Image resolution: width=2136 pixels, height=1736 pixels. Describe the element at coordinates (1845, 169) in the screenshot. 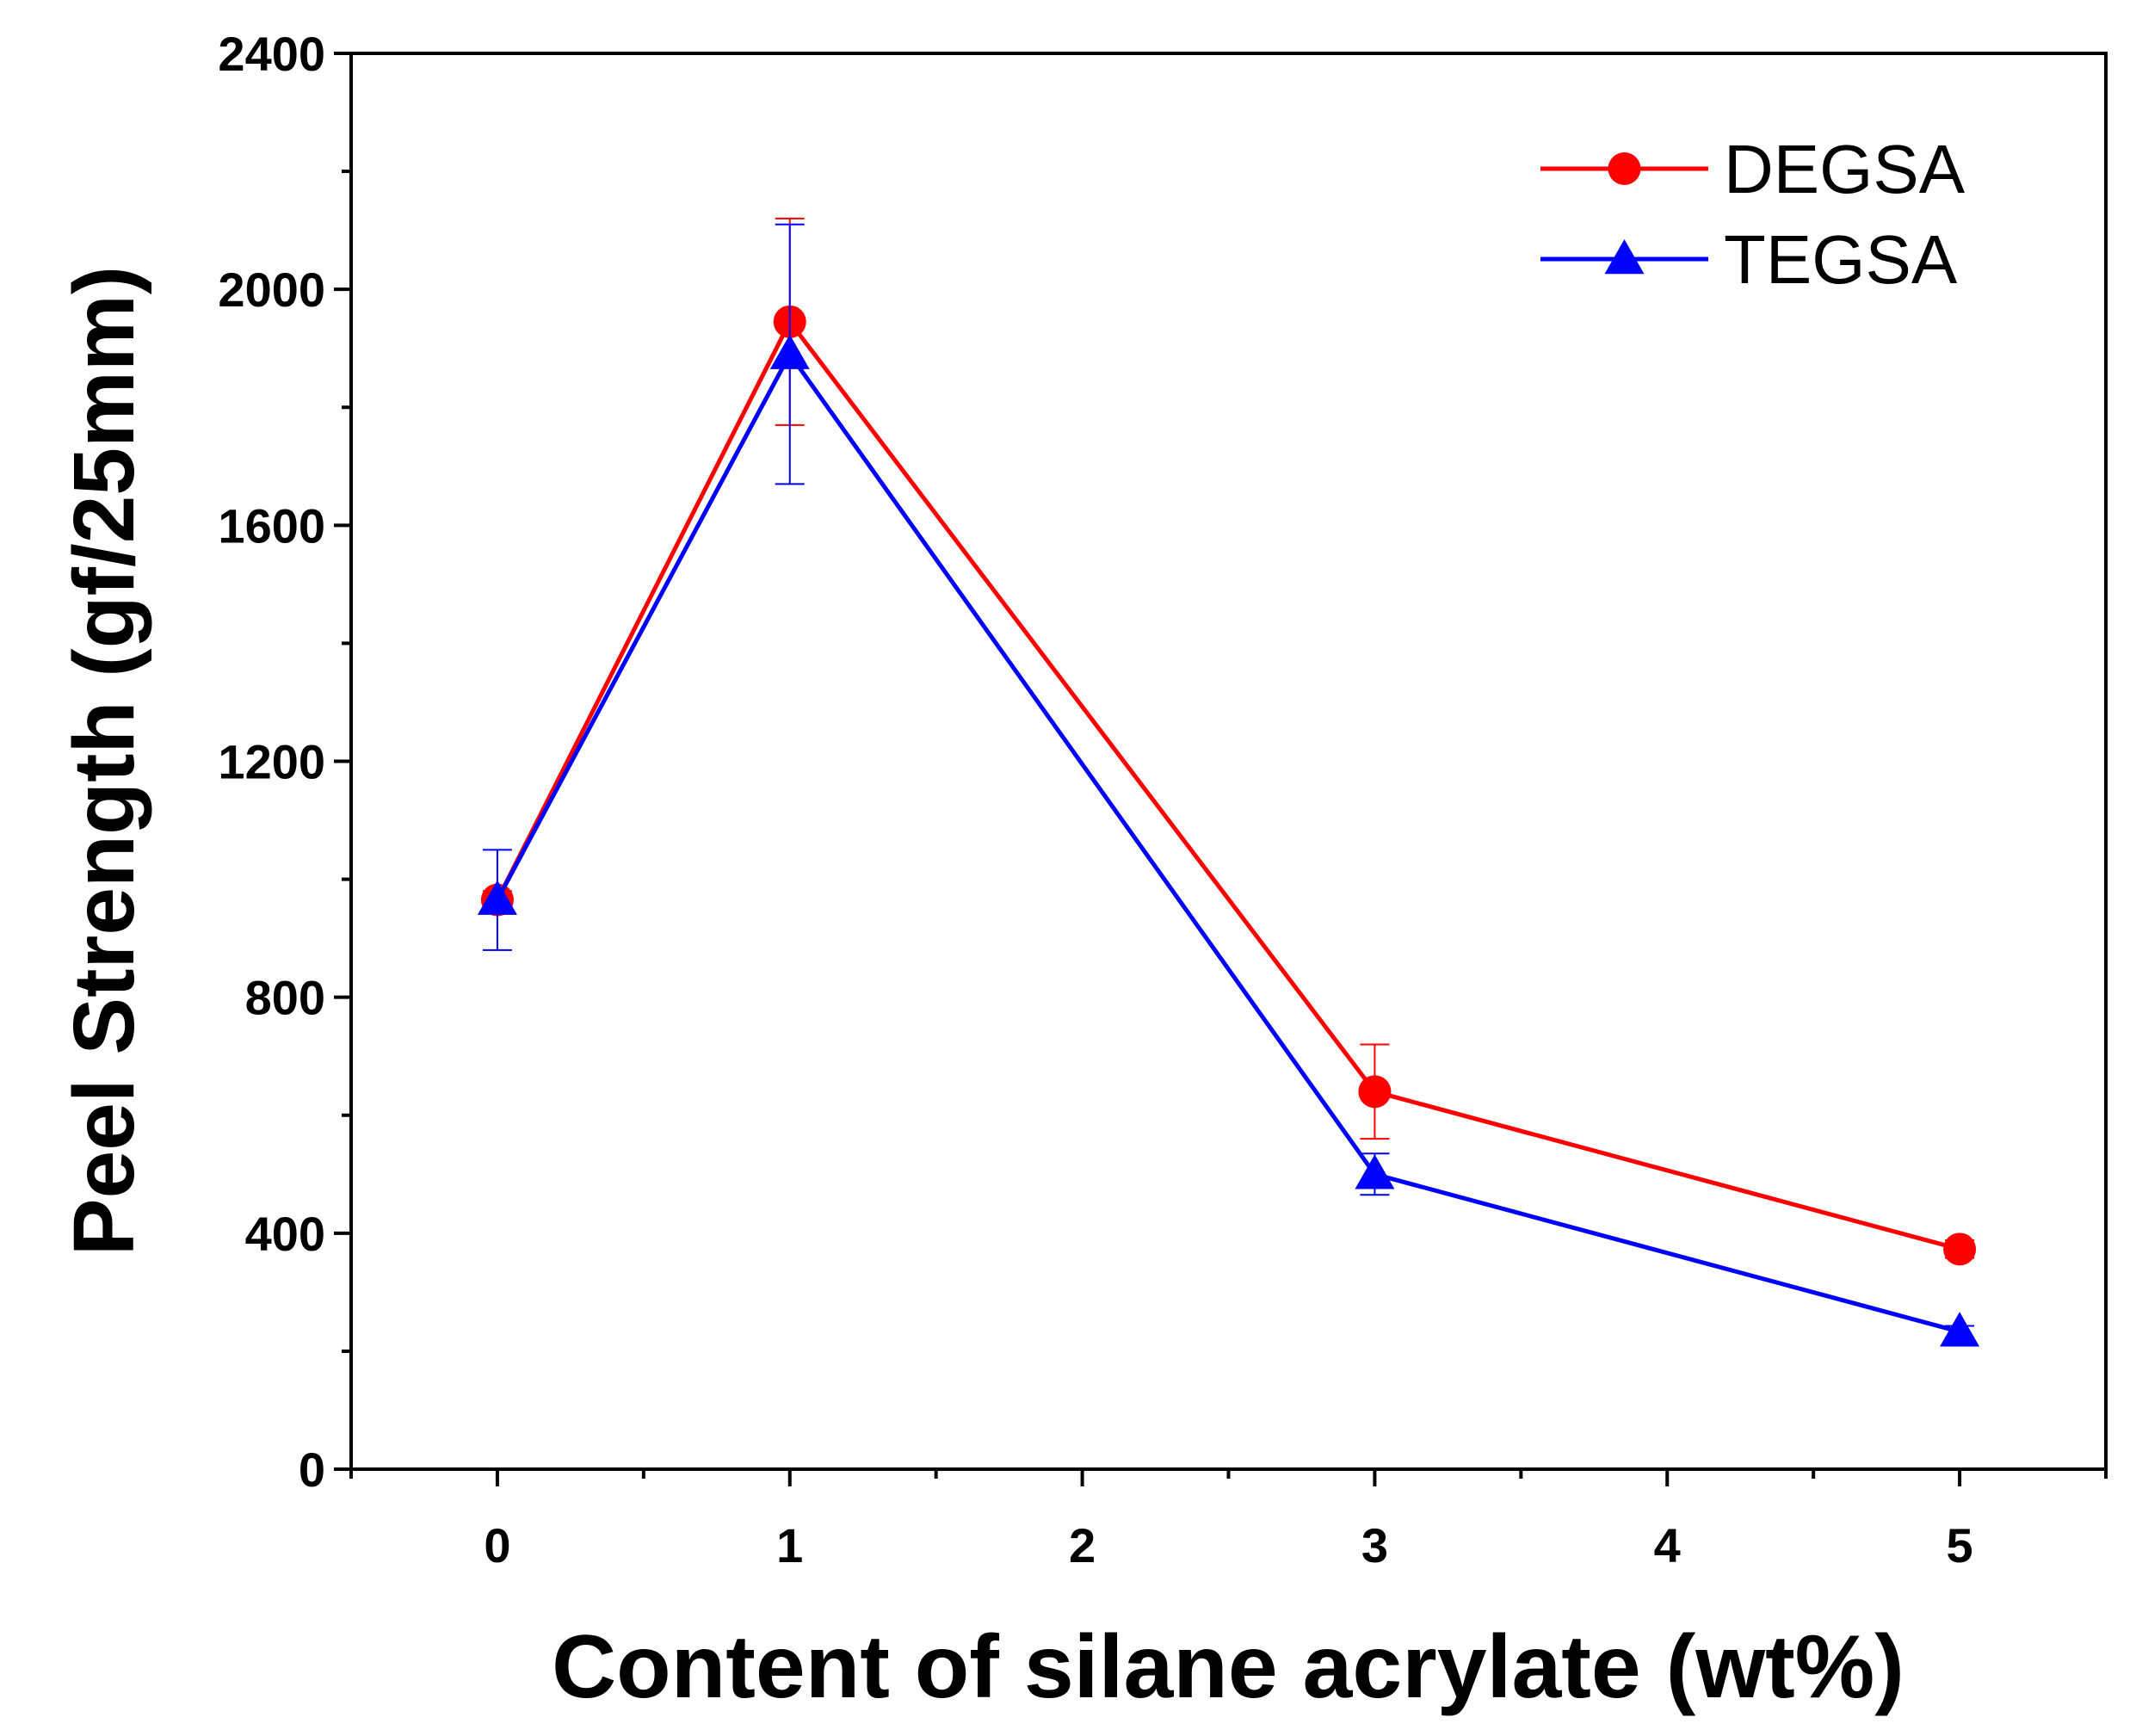

I see `legend-label-degsa: DEGSA` at that location.